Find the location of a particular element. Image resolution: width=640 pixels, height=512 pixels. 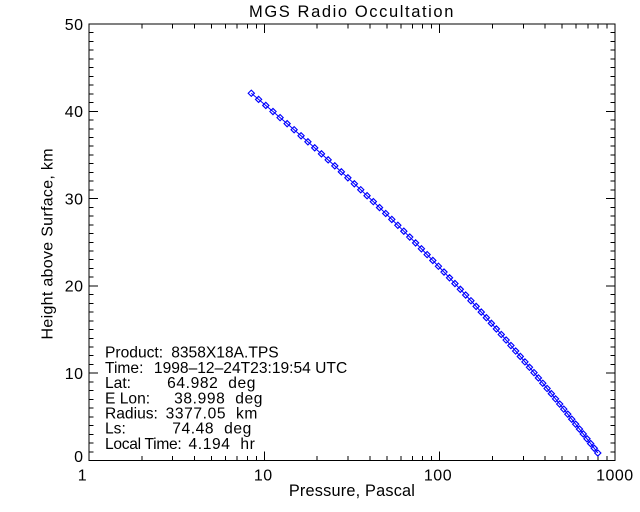

svg-text: 1000 is located at coordinates (615, 475).